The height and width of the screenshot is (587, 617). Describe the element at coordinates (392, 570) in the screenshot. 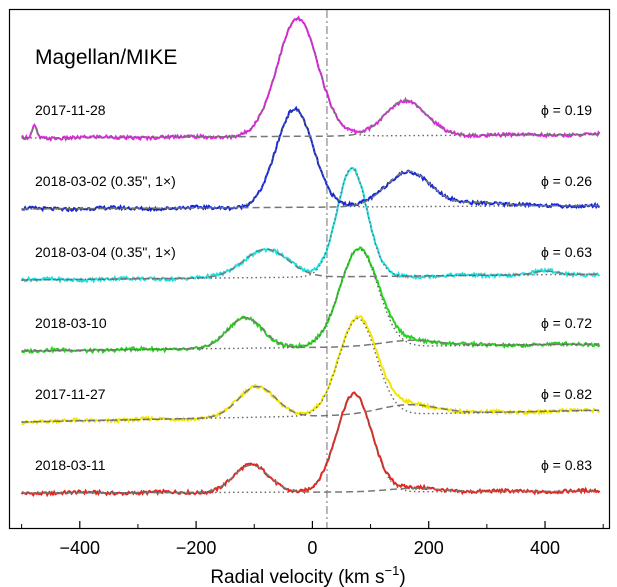

I see `x-axis-label-unit-exponent: −1` at that location.